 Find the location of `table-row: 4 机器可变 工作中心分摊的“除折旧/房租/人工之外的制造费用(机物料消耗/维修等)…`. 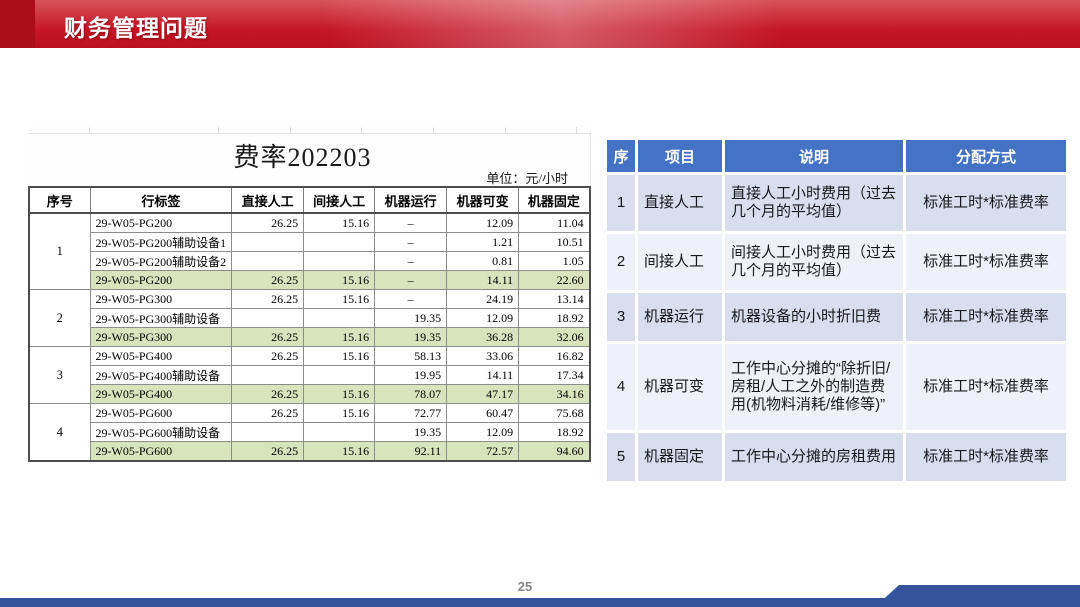

table-row: 4 机器可变 工作中心分摊的“除折旧/房租/人工之外的制造费用(机物料消耗/维修等)… is located at coordinates (836, 387).